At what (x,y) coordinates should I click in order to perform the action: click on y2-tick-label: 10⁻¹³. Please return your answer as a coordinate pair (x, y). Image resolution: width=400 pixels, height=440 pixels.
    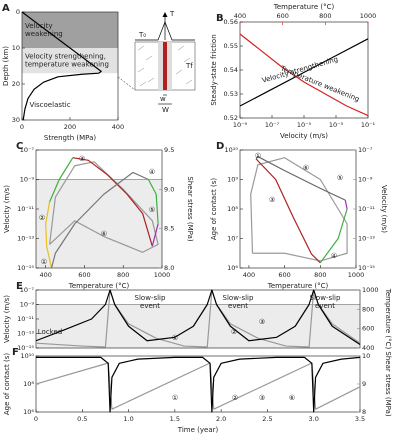
    Looking at the image, I should click on (366, 239).